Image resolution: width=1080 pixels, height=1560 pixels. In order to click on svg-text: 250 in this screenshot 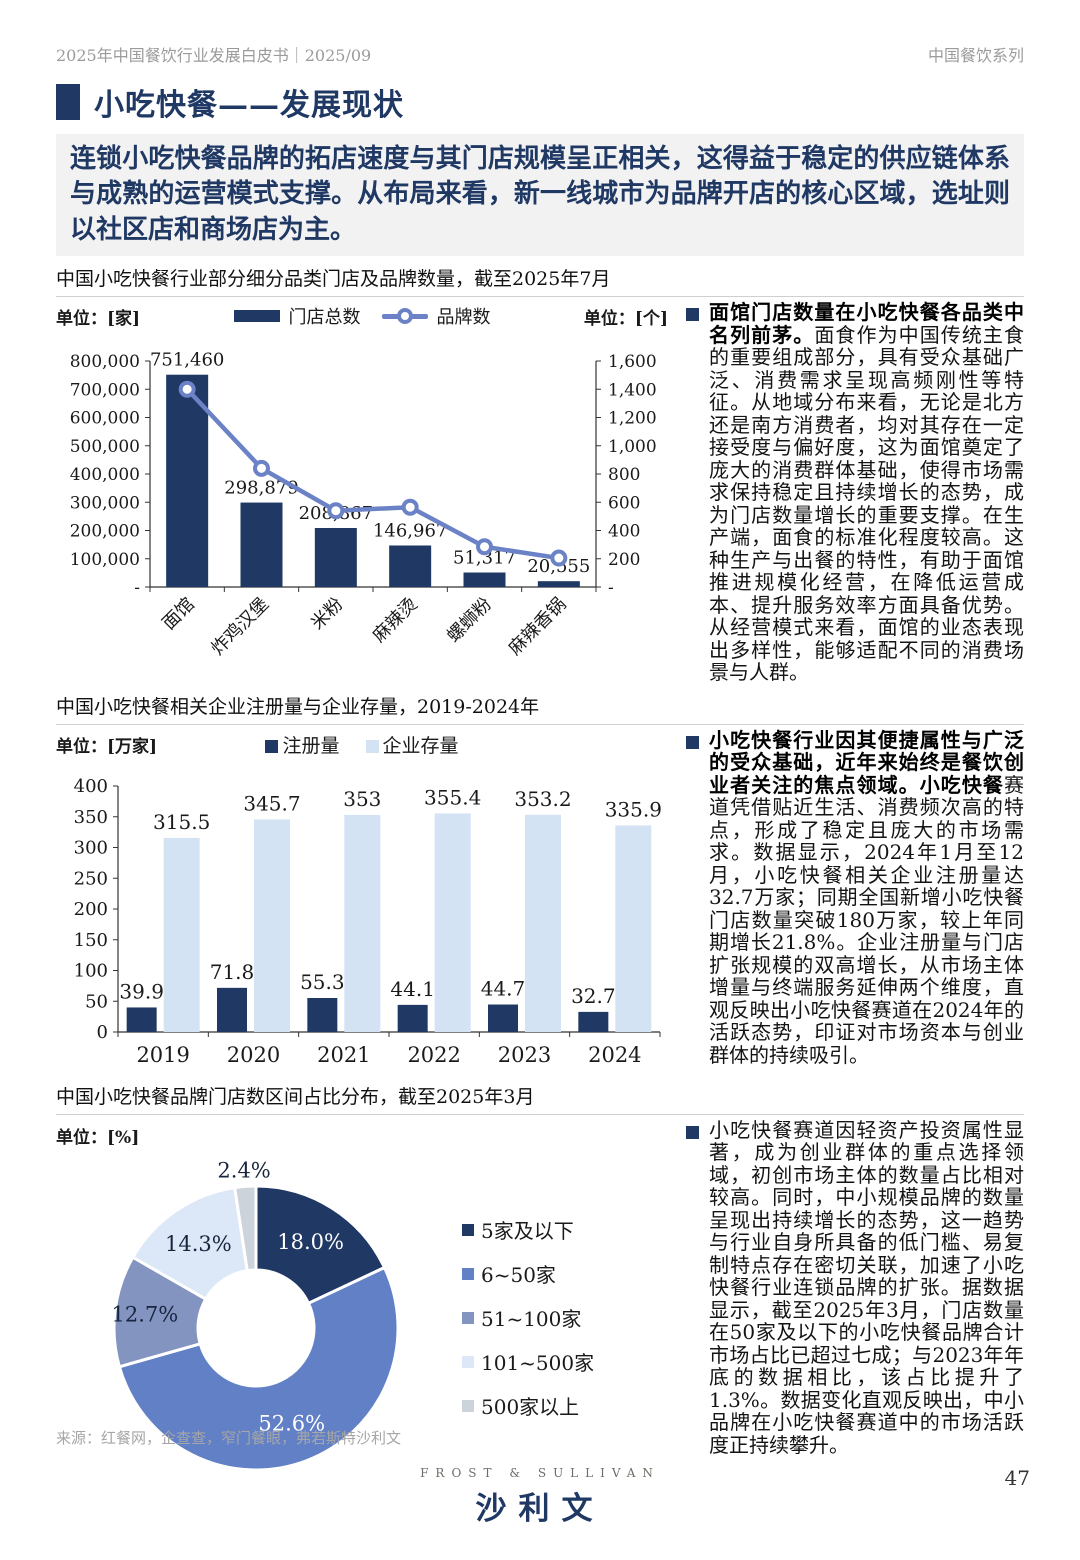, I will do `click(91, 878)`.